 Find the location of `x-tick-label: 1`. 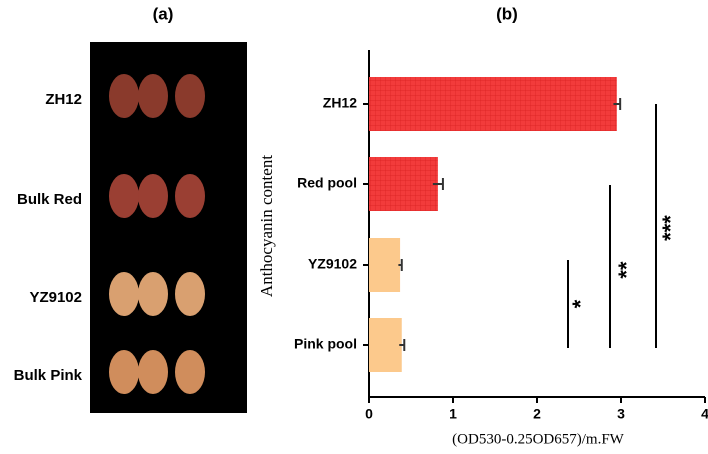

x-tick-label: 1 is located at coordinates (453, 414).